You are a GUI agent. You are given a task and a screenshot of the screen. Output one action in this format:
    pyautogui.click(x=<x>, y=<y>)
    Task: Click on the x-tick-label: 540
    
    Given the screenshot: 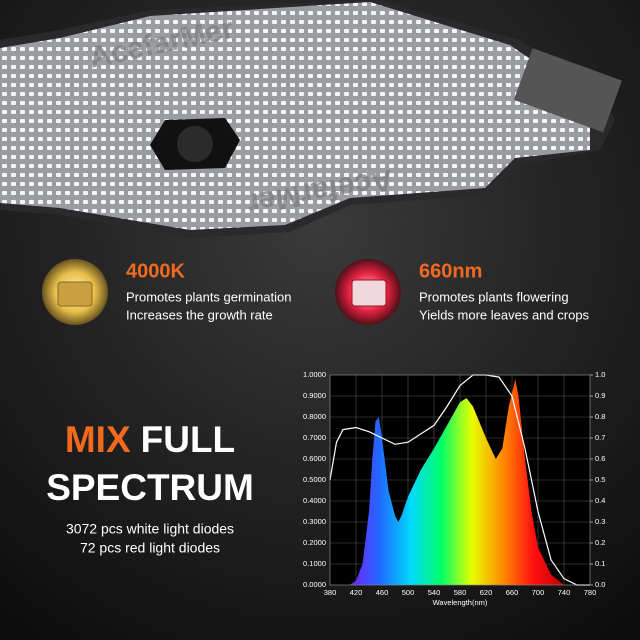 What is the action you would take?
    pyautogui.click(x=434, y=592)
    